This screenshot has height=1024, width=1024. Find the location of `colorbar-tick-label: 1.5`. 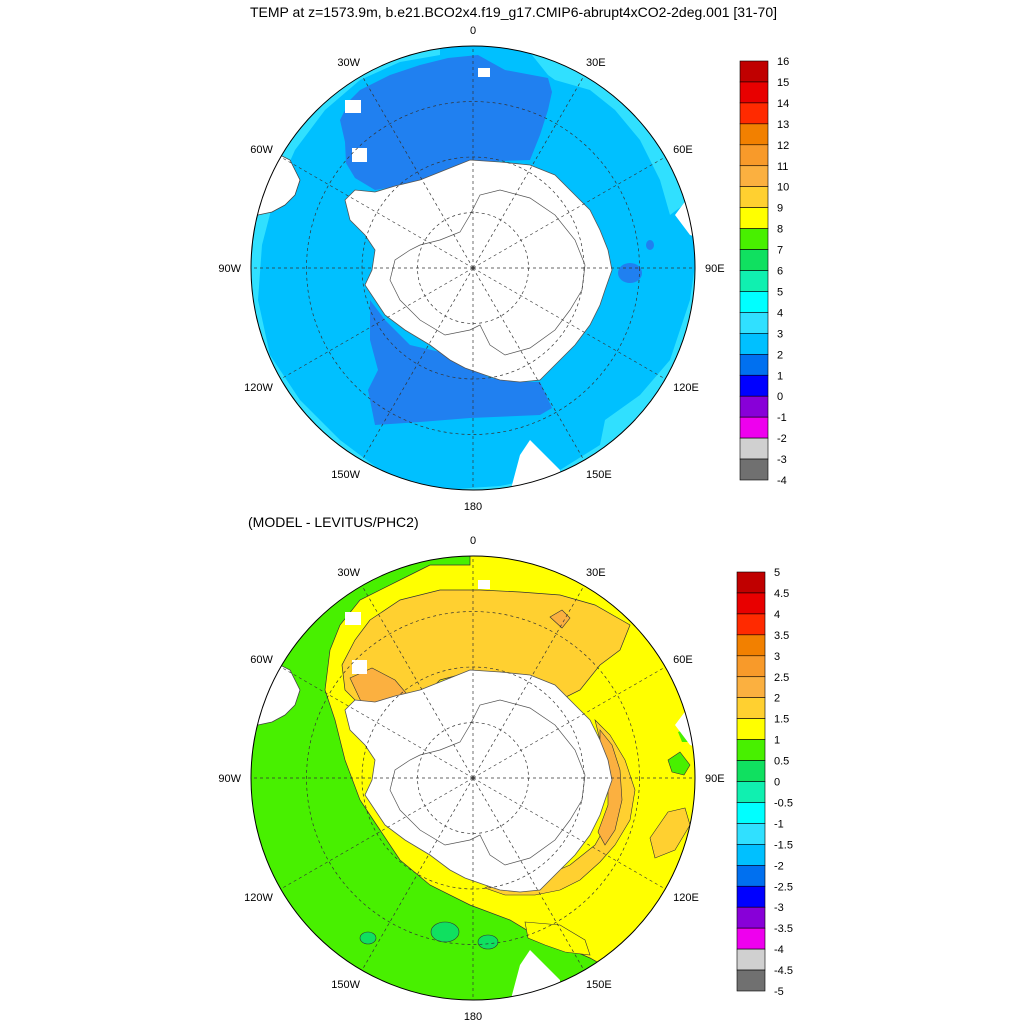

colorbar-tick-label: 1.5 is located at coordinates (781, 720).